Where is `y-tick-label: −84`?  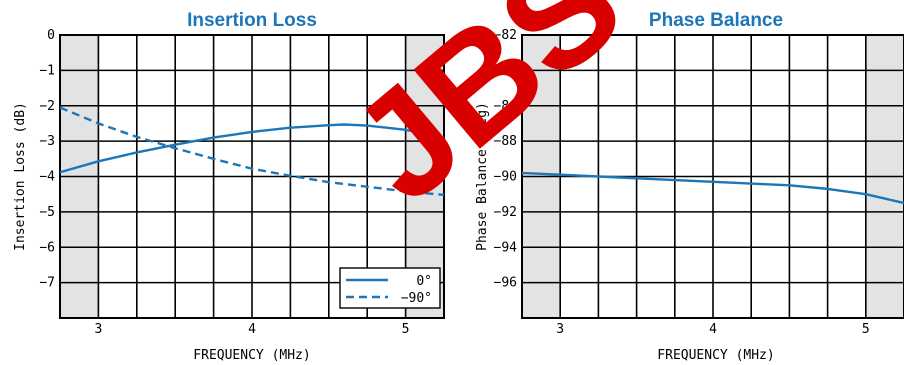
y-tick-label: −84 is located at coordinates (506, 70).